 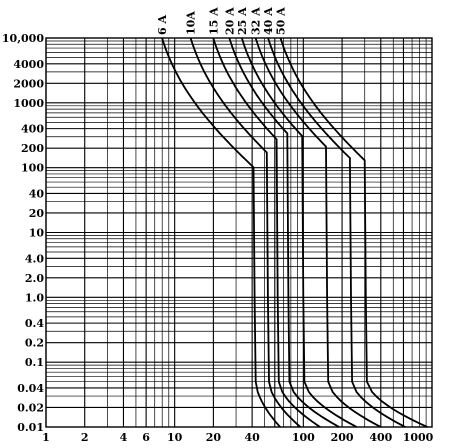 I want to click on y-tick-label: 200, so click(x=32, y=148).